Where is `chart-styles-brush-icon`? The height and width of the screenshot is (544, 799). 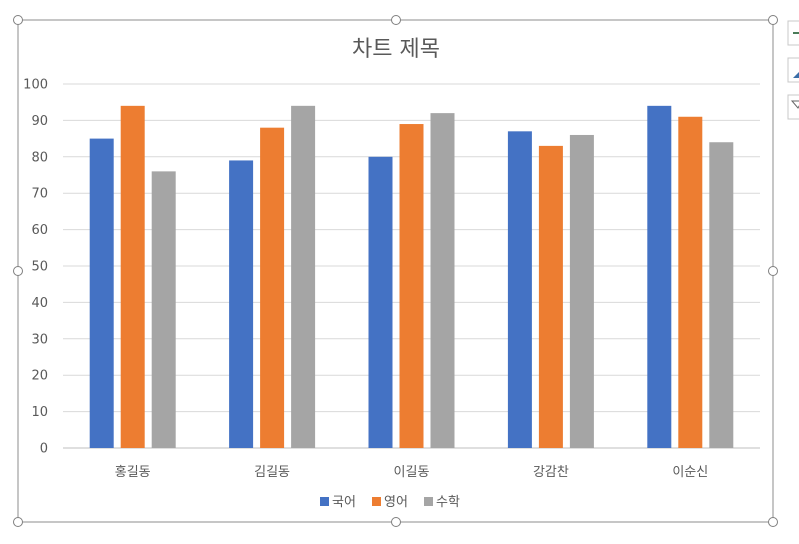 chart-styles-brush-icon is located at coordinates (796, 75).